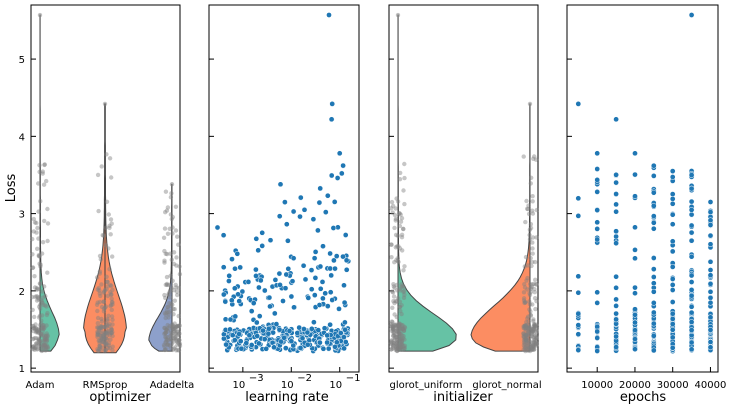 The width and height of the screenshot is (733, 409). What do you see at coordinates (635, 385) in the screenshot?
I see `x-tick-label: 20000` at bounding box center [635, 385].